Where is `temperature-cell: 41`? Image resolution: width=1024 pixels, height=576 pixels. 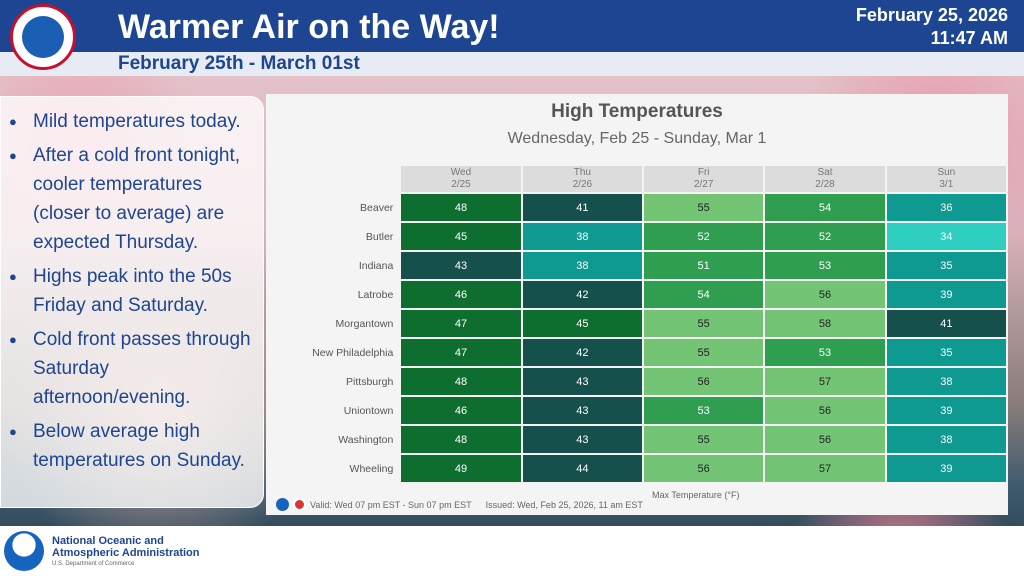 temperature-cell: 41 is located at coordinates (582, 207).